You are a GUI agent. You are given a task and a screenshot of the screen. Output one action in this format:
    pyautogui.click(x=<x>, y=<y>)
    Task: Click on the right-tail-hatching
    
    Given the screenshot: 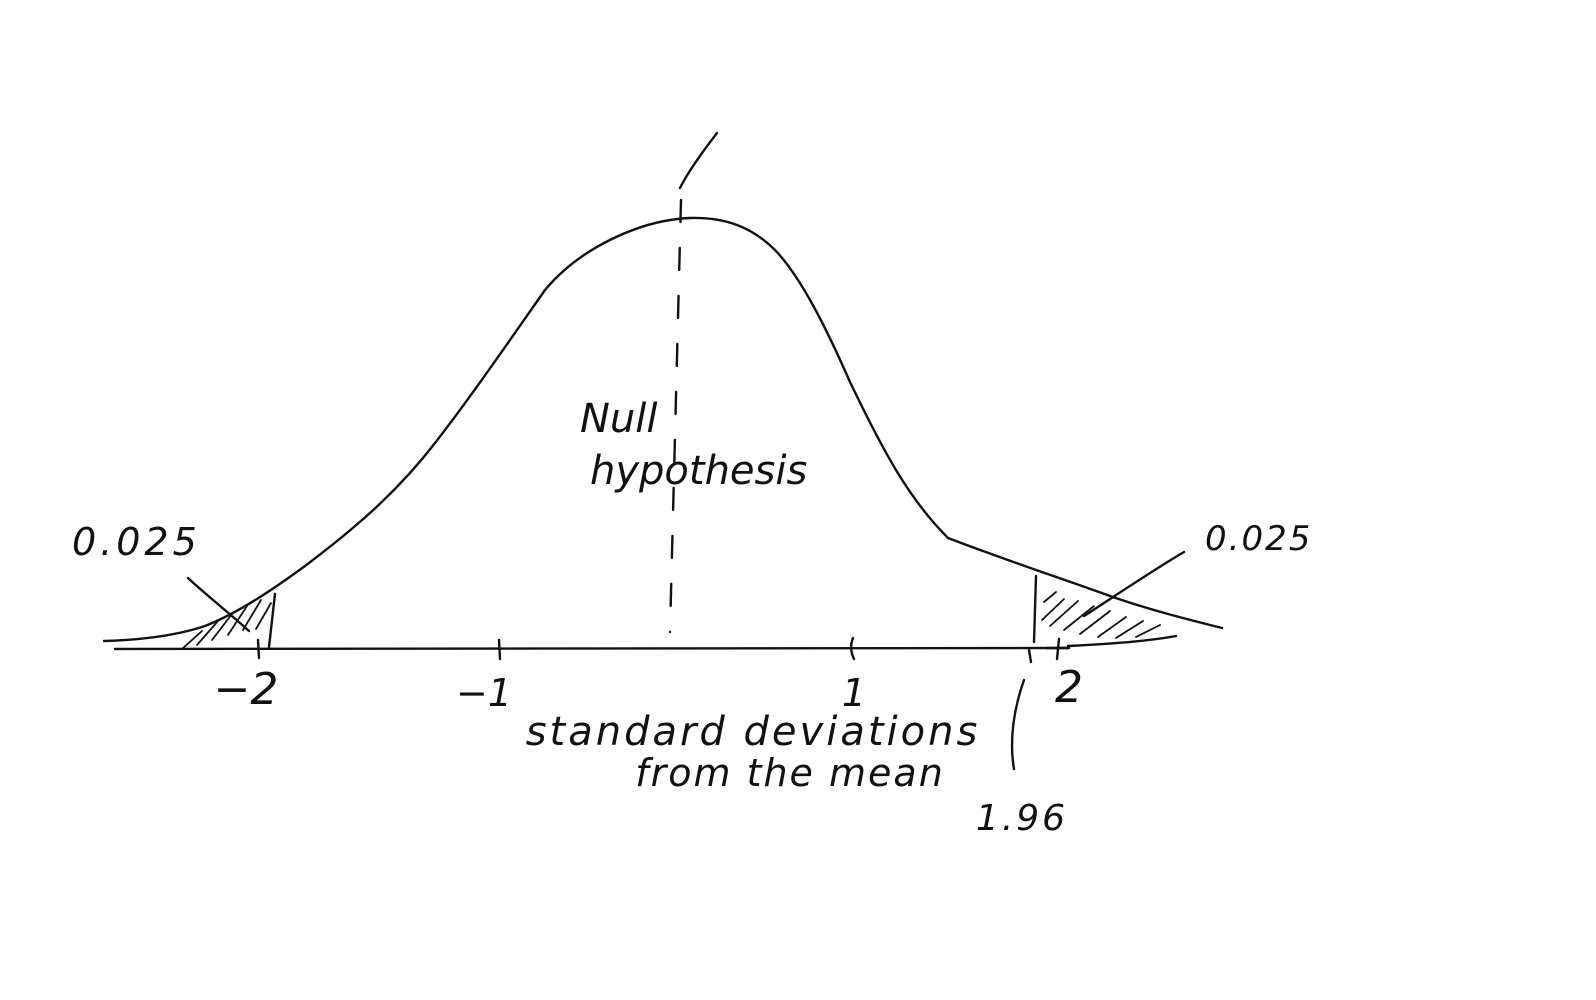 What is the action you would take?
    pyautogui.click(x=1101, y=615)
    